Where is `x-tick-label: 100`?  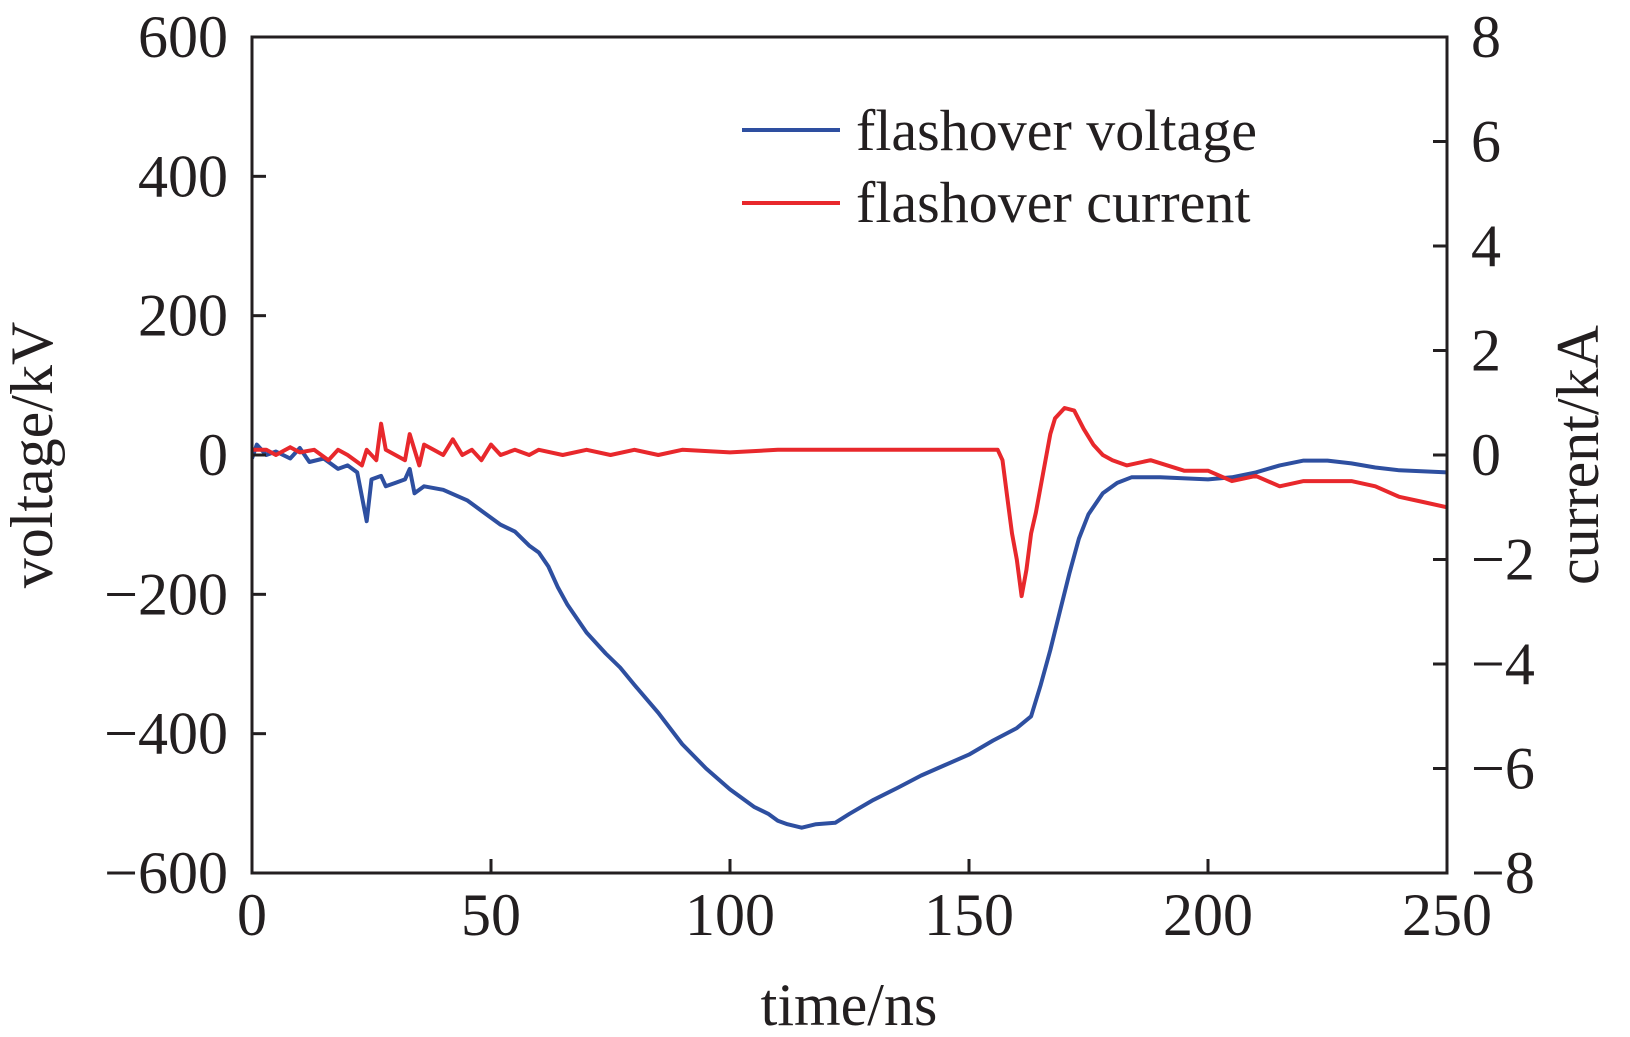
x-tick-label: 100 is located at coordinates (730, 915).